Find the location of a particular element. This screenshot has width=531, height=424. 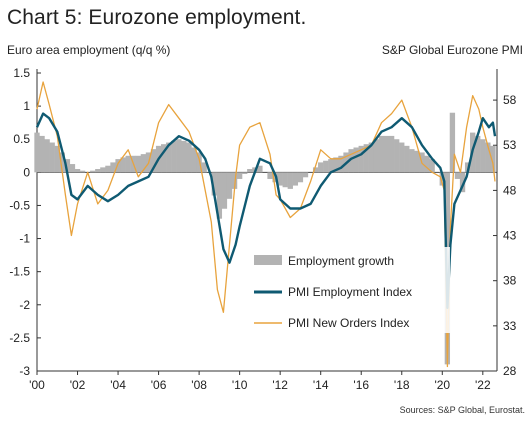

x-tick-label: '12 is located at coordinates (280, 385).